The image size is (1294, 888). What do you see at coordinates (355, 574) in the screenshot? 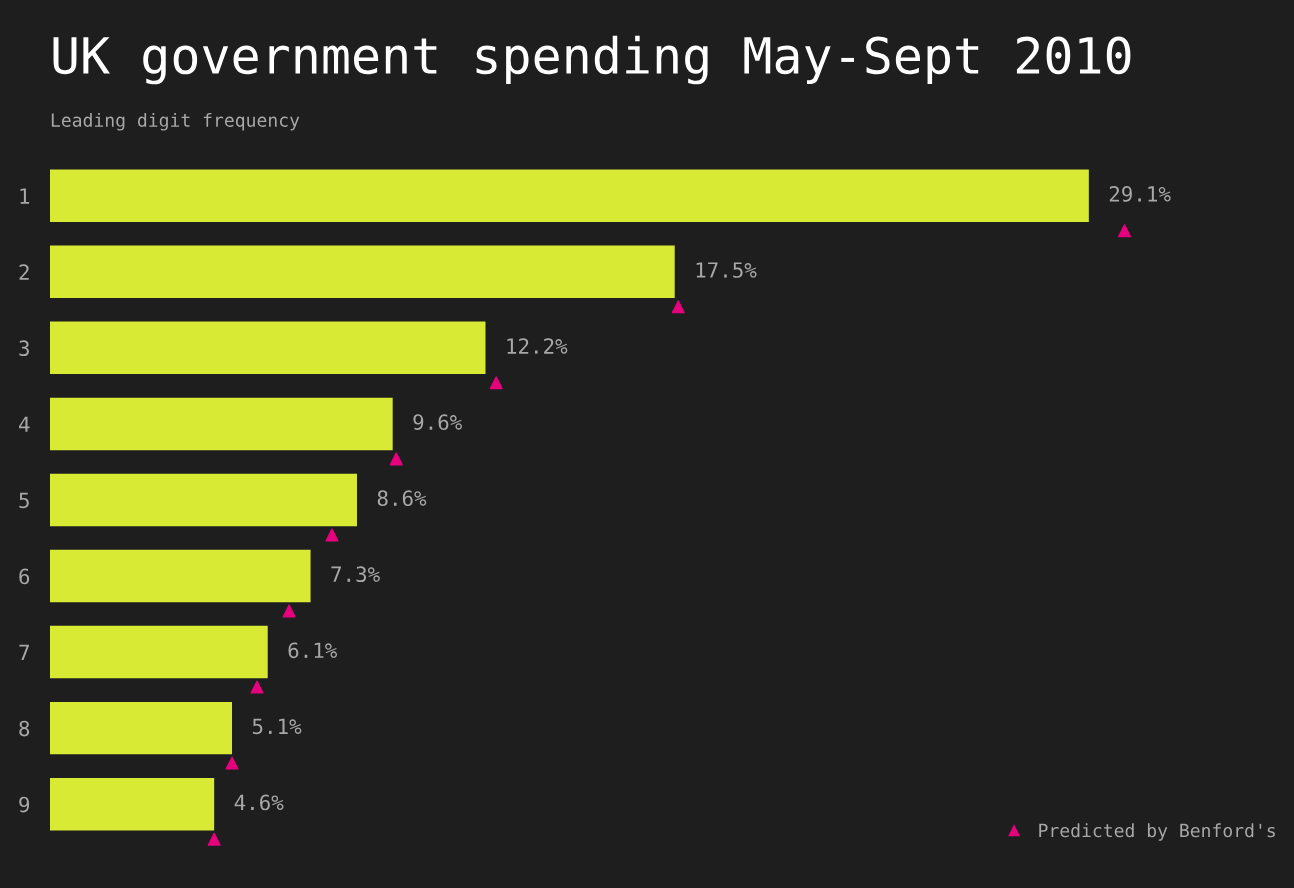
I see `data-label: 7.3%` at bounding box center [355, 574].